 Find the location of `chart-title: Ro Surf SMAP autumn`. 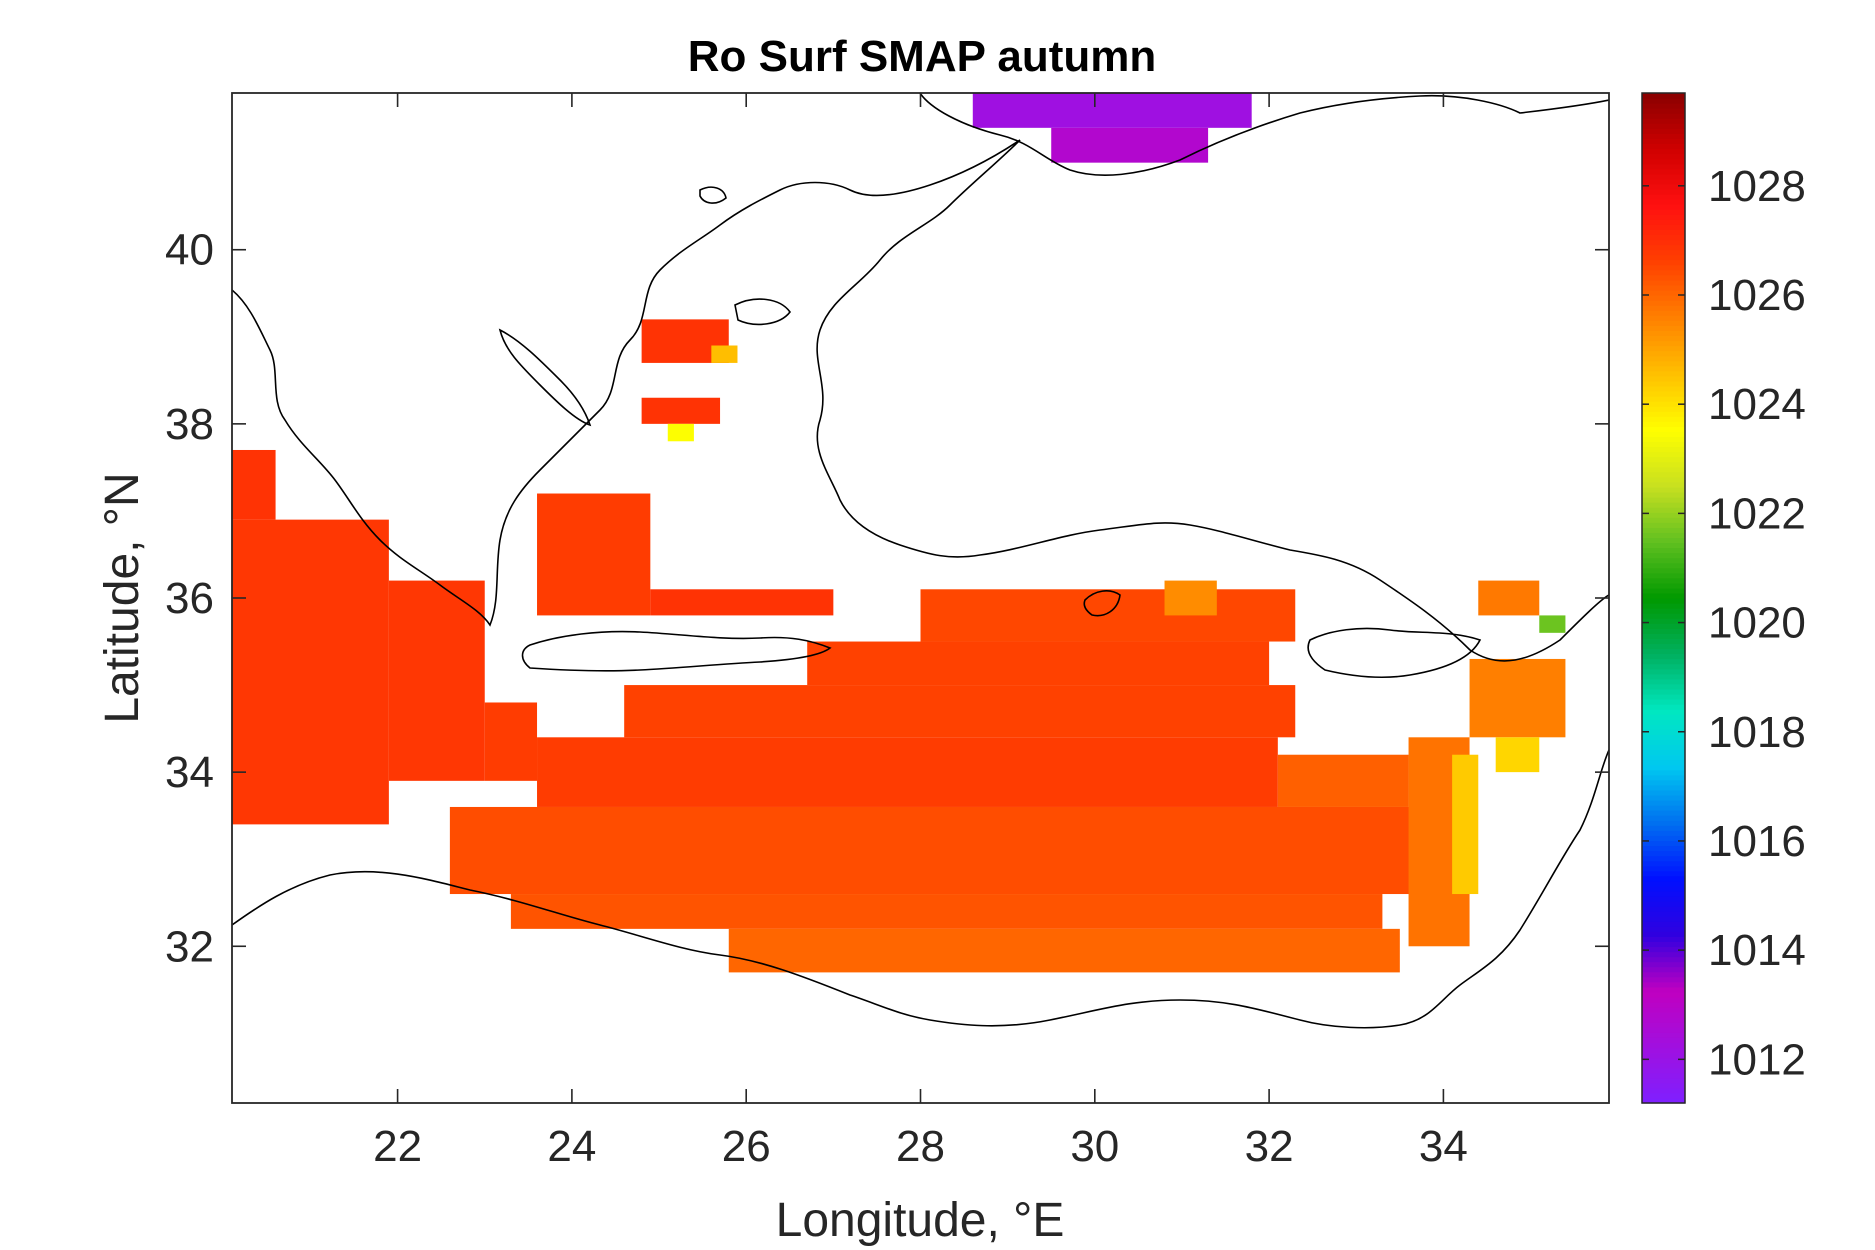

chart-title: Ro Surf SMAP autumn is located at coordinates (922, 56).